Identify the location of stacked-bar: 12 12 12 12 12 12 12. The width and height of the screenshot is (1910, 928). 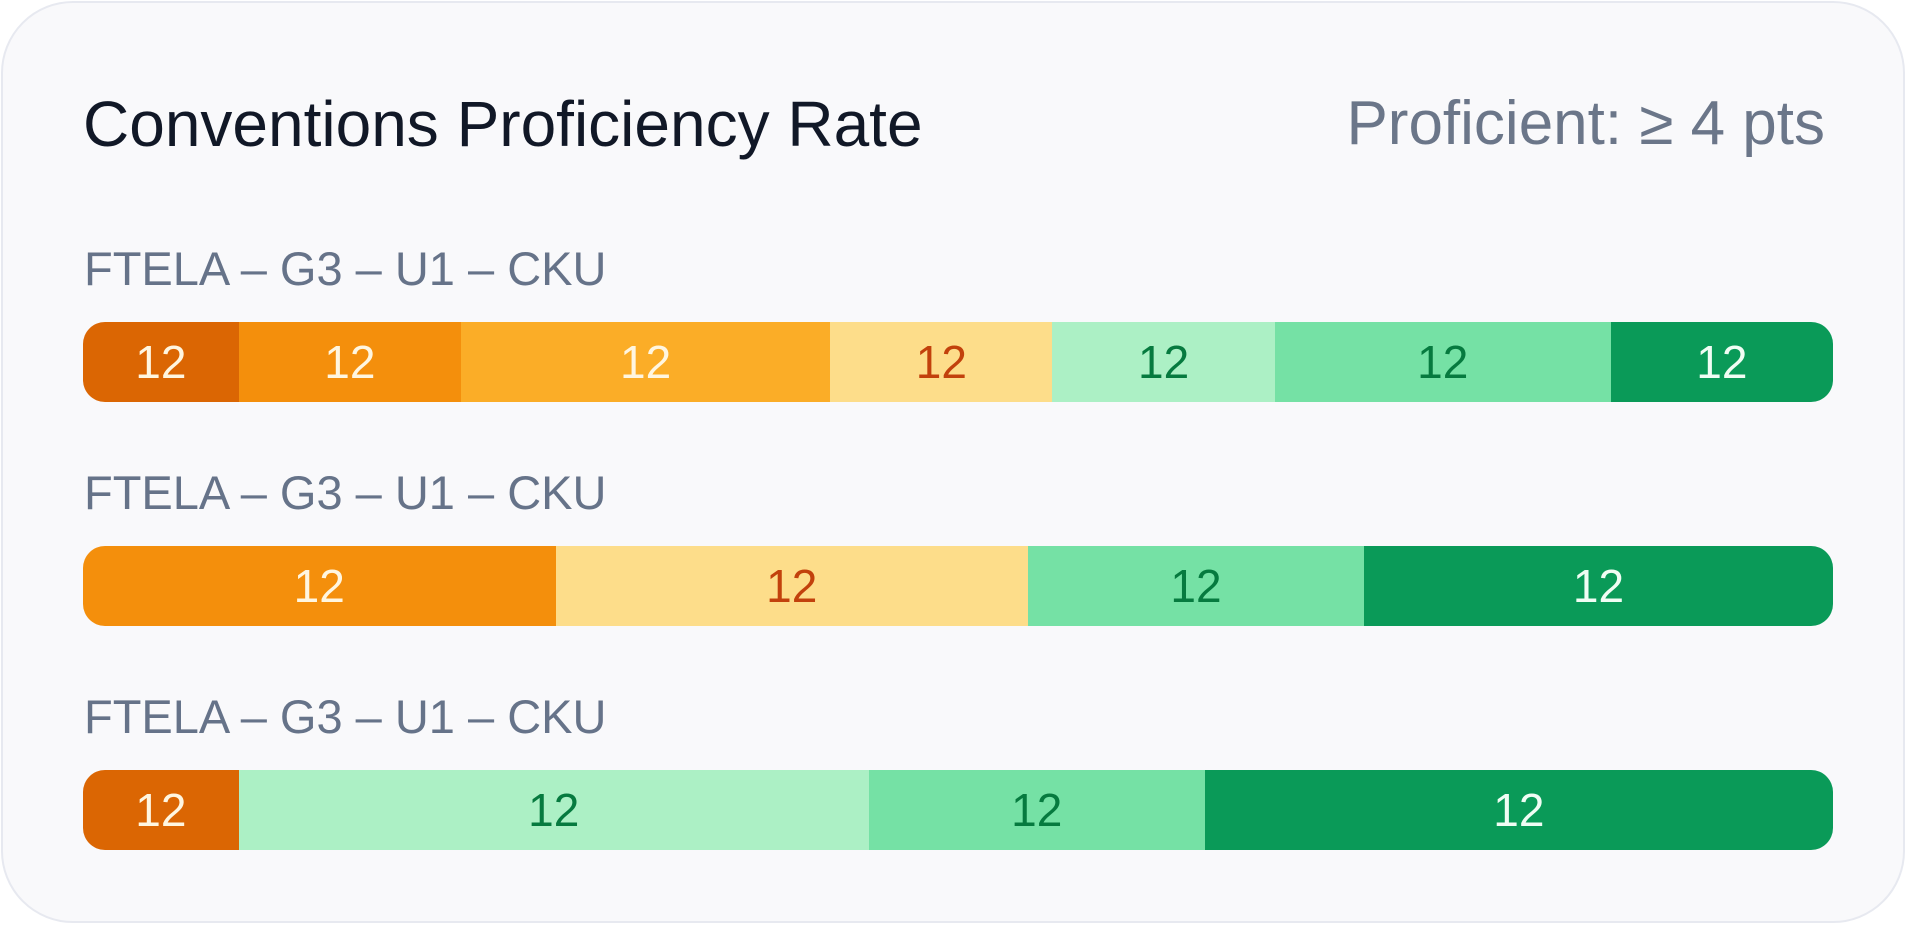
(958, 362).